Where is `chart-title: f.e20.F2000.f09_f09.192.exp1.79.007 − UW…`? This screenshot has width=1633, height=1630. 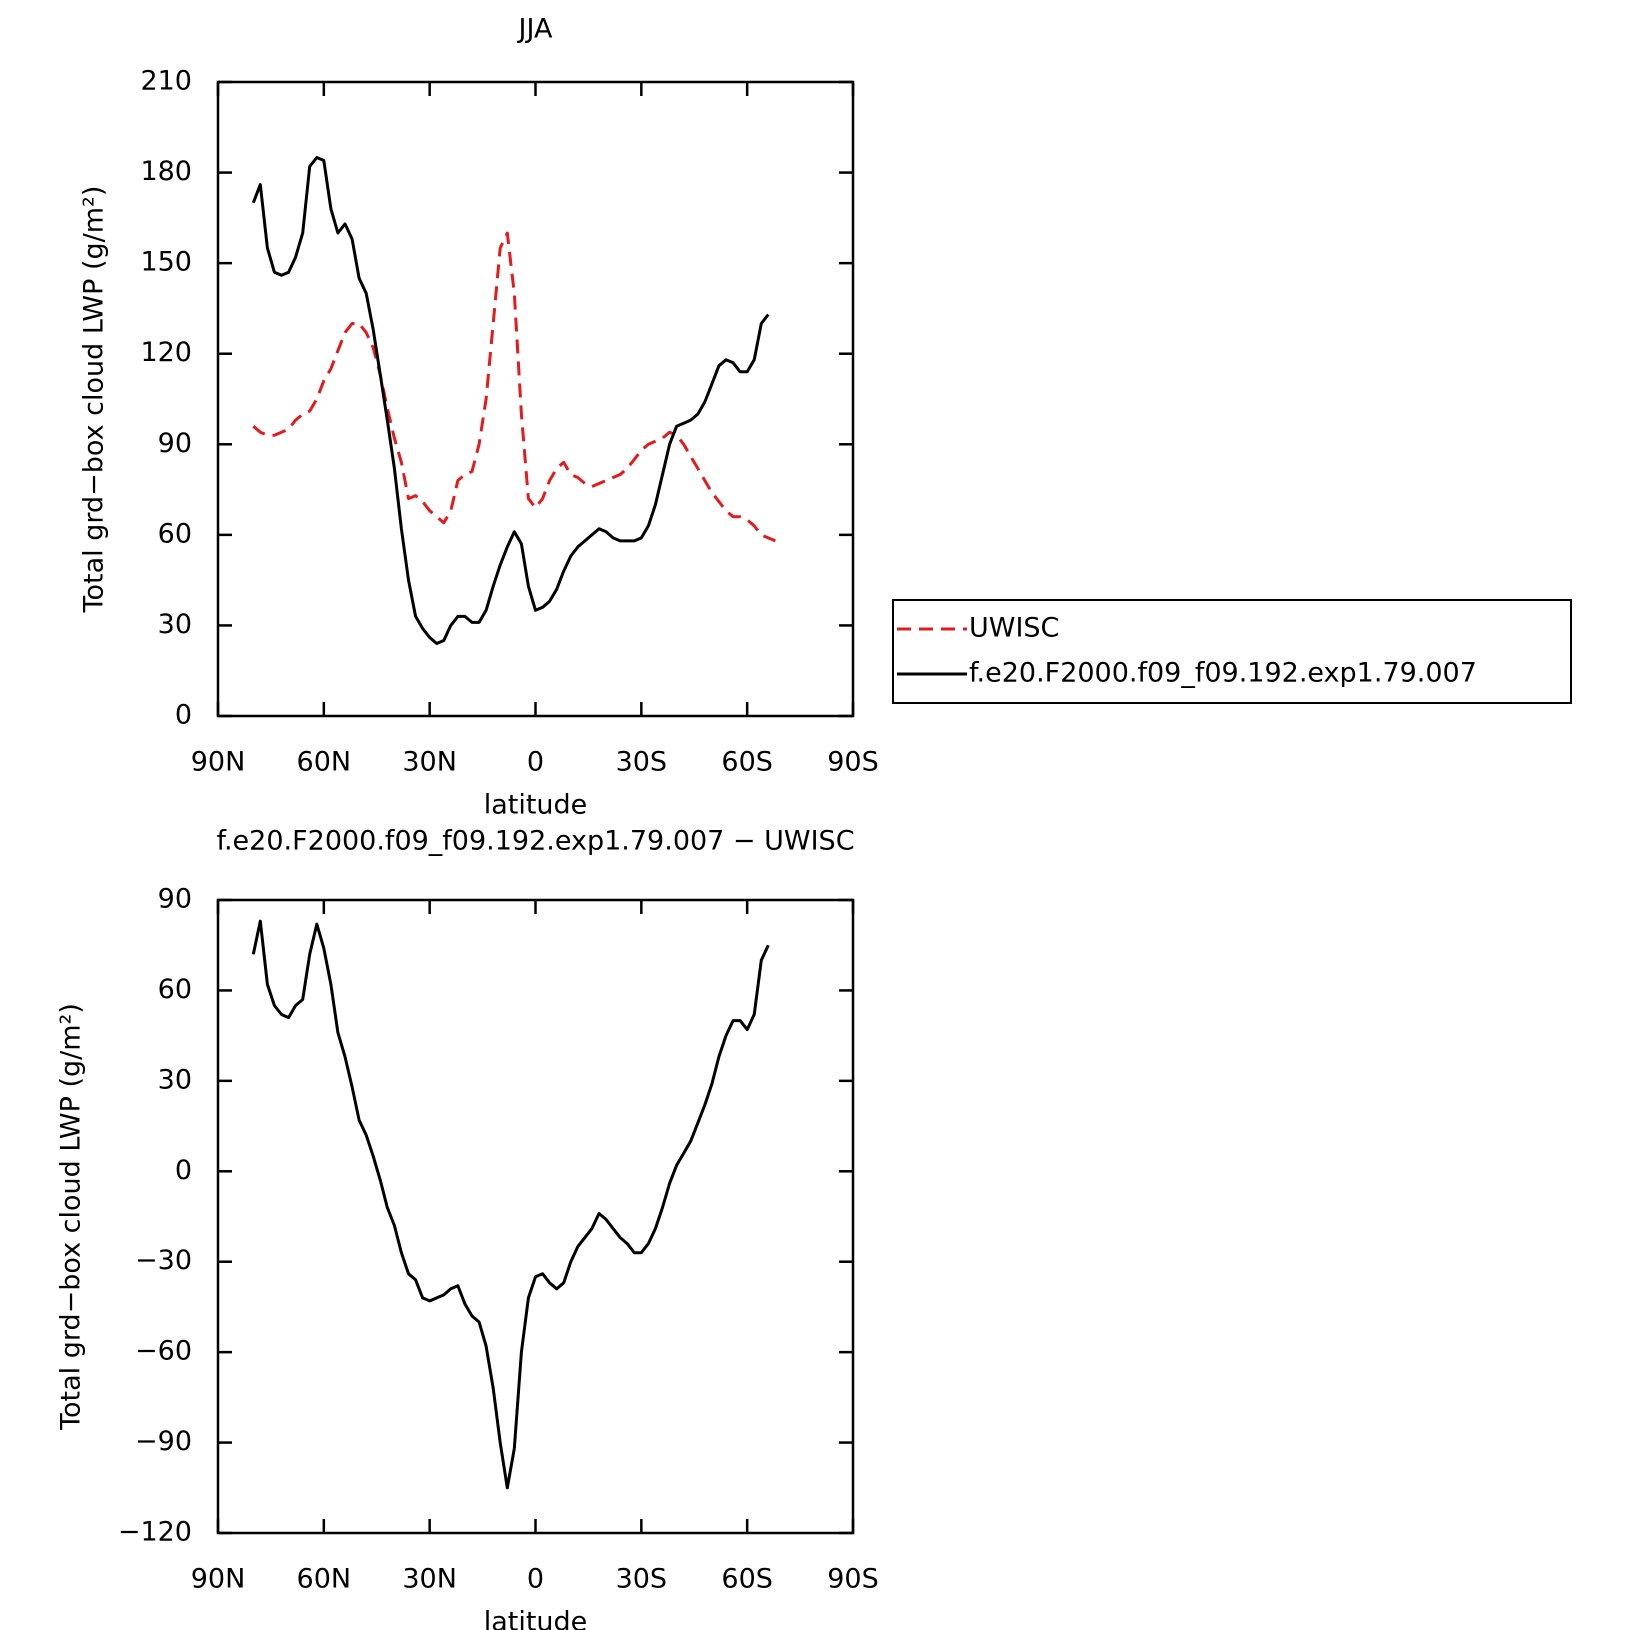
chart-title: f.e20.F2000.f09_f09.192.exp1.79.007 − UW… is located at coordinates (535, 841).